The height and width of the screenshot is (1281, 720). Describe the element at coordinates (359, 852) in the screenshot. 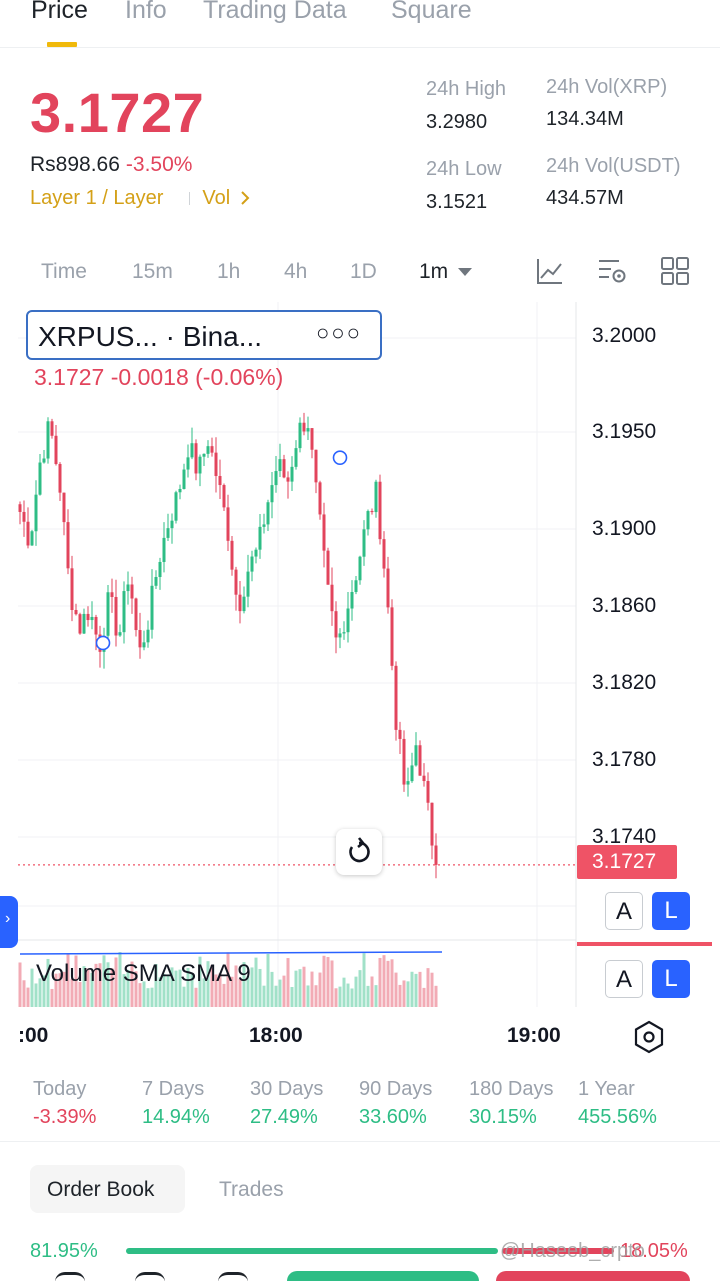

I see `reset-chart-button` at that location.